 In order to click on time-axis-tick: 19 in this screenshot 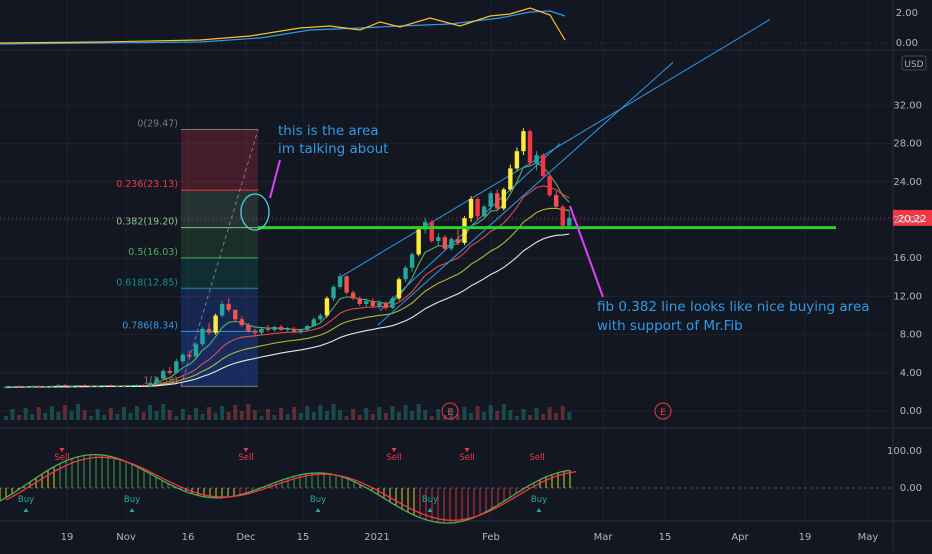, I will do `click(67, 537)`.